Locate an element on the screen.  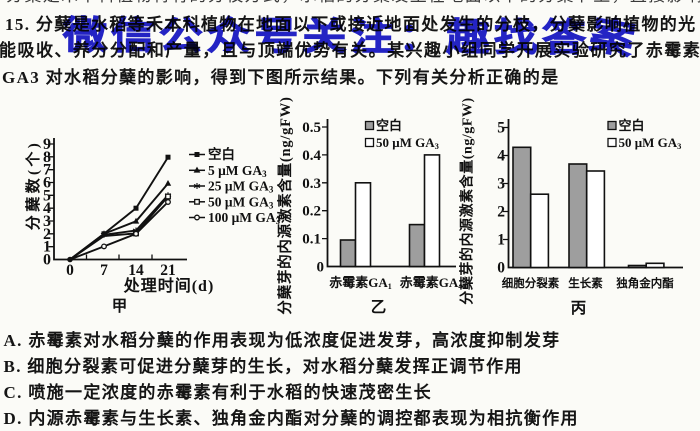
svg-text: 甲 is located at coordinates (120, 306).